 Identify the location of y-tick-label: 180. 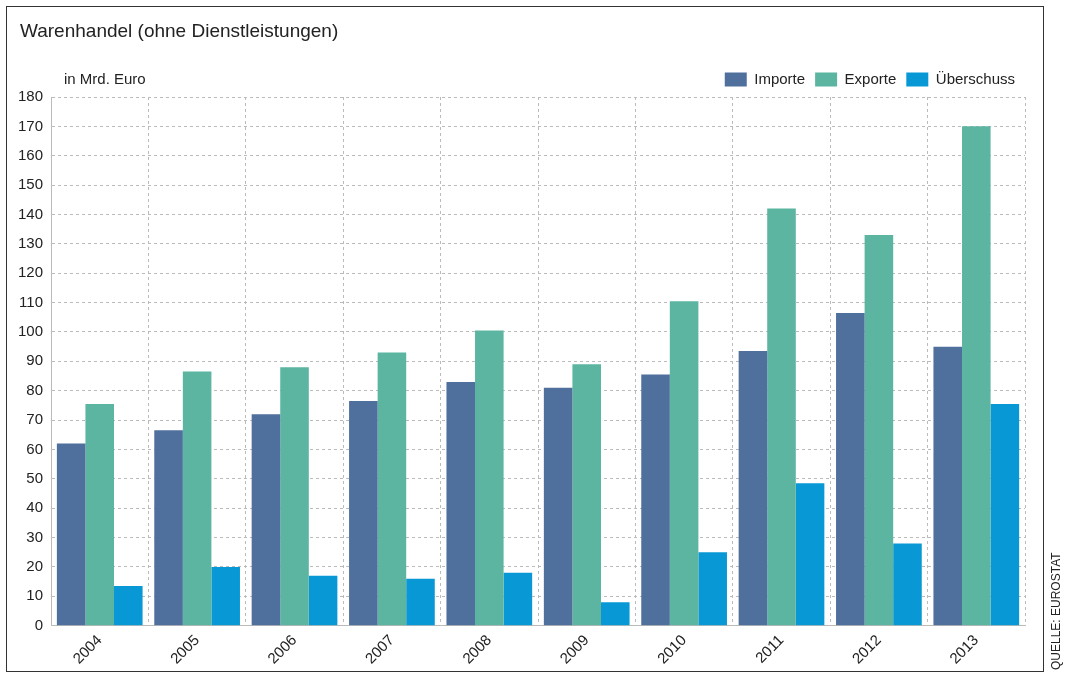
(31, 96).